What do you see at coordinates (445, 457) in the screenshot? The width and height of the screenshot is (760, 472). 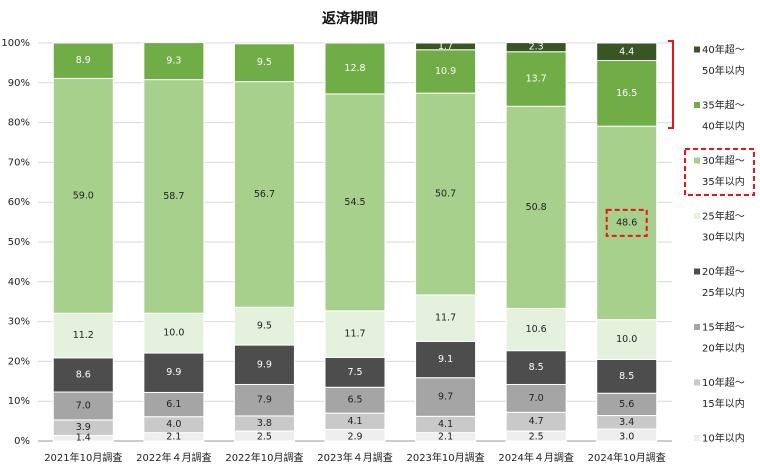 I see `x-tick-label: 2023年10月調査` at bounding box center [445, 457].